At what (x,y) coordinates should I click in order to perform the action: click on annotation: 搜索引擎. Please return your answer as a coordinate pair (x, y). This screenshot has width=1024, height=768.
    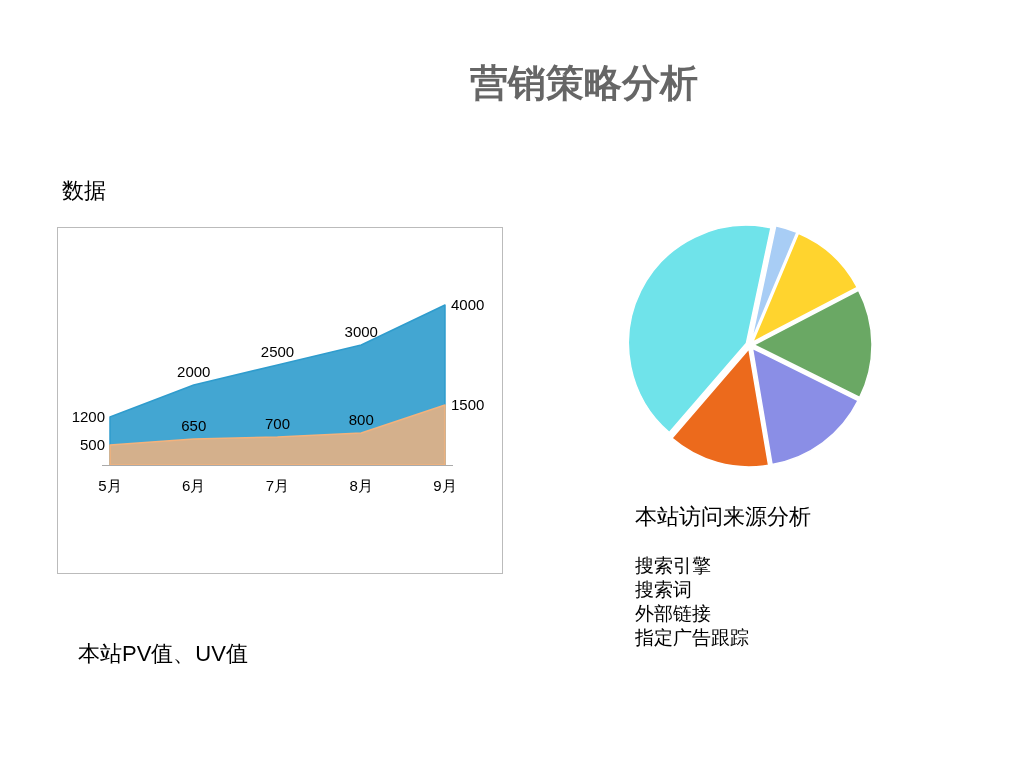
    Looking at the image, I should click on (673, 565).